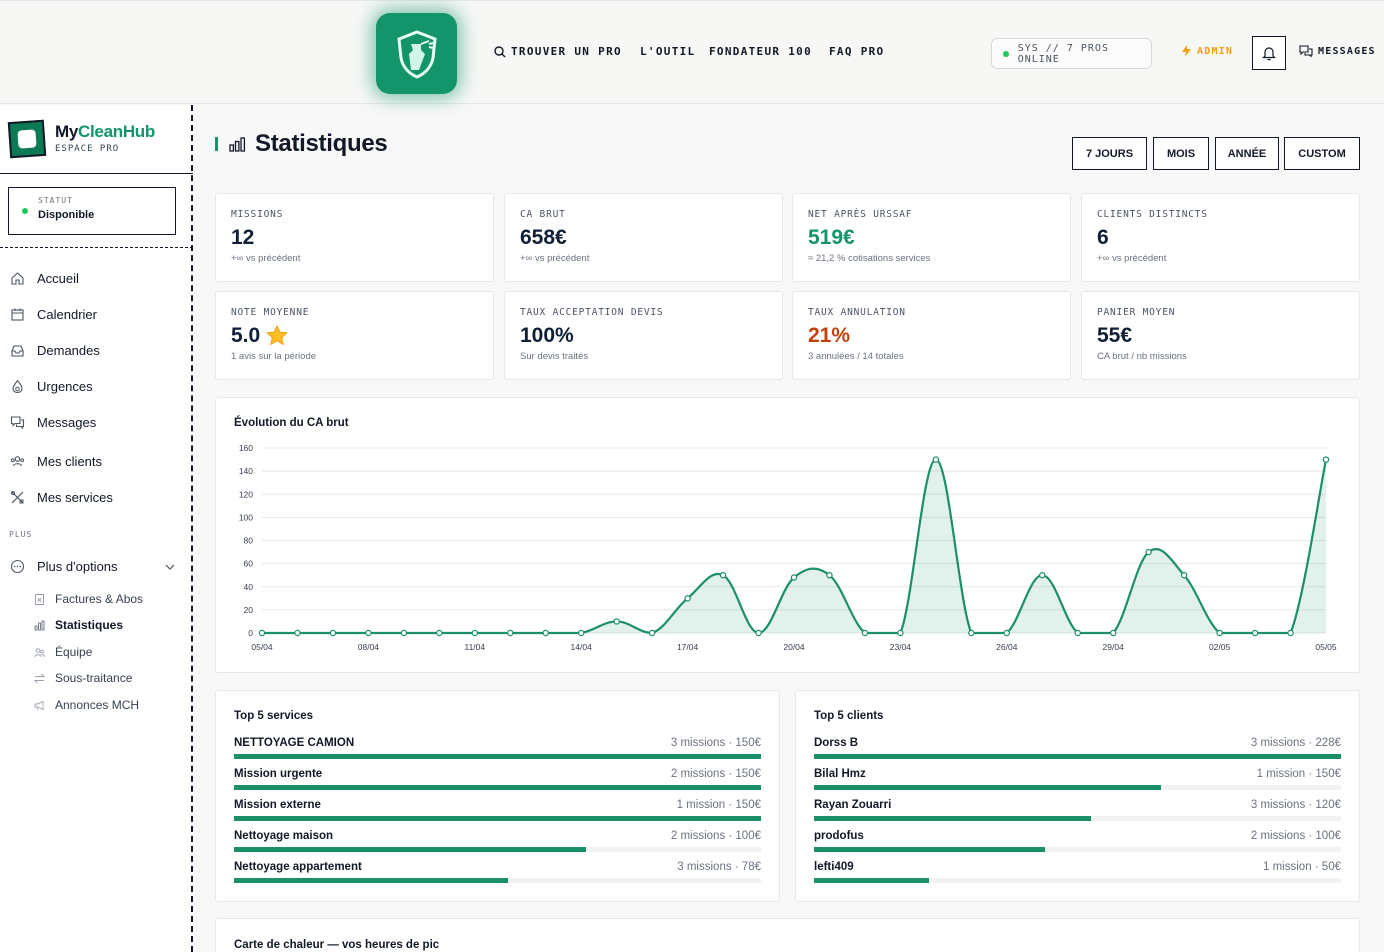 The width and height of the screenshot is (1384, 952). Describe the element at coordinates (354, 335) in the screenshot. I see `kpi-card: NOTE MOYENNE 5.0 1 avis sur la période` at that location.